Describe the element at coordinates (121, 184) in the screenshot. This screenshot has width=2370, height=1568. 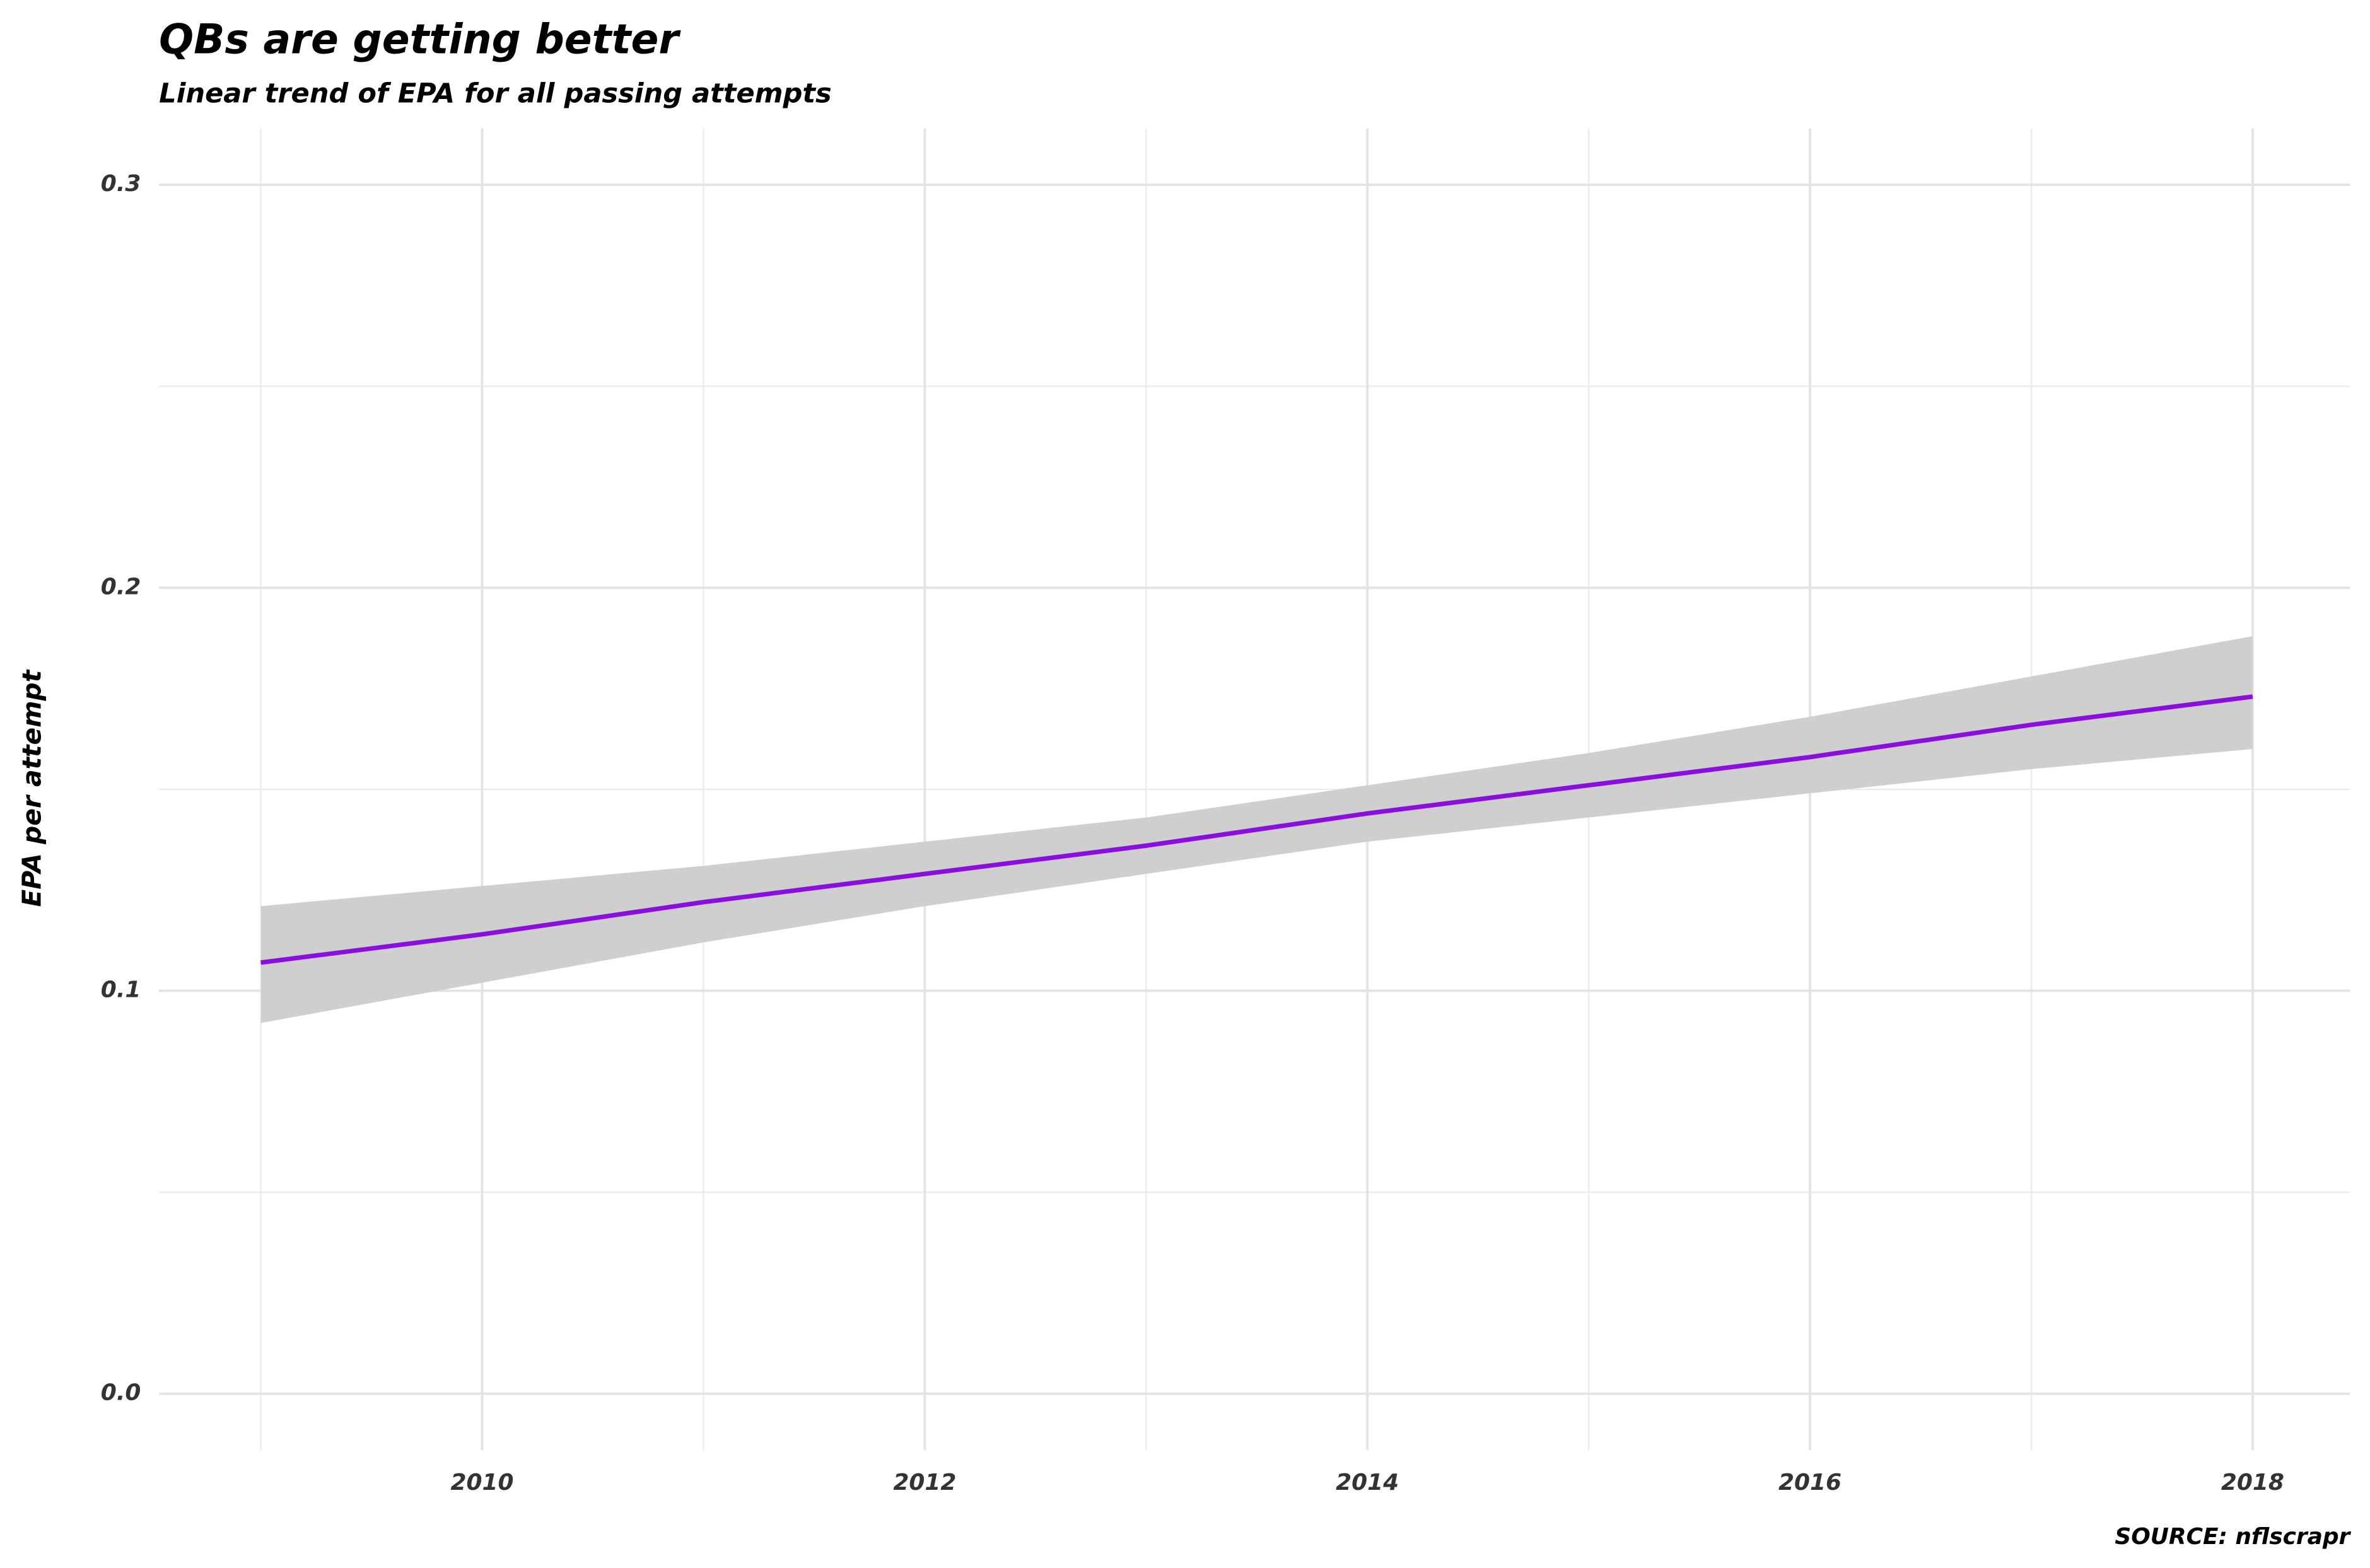
I see `y-tick-label: 0.3` at that location.